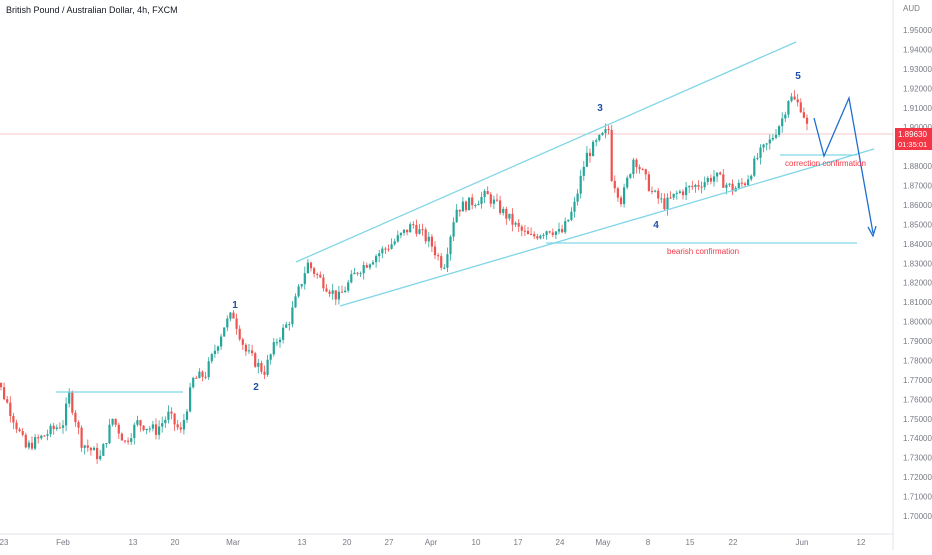 The image size is (932, 555). What do you see at coordinates (843, 164) in the screenshot?
I see `projection-path` at bounding box center [843, 164].